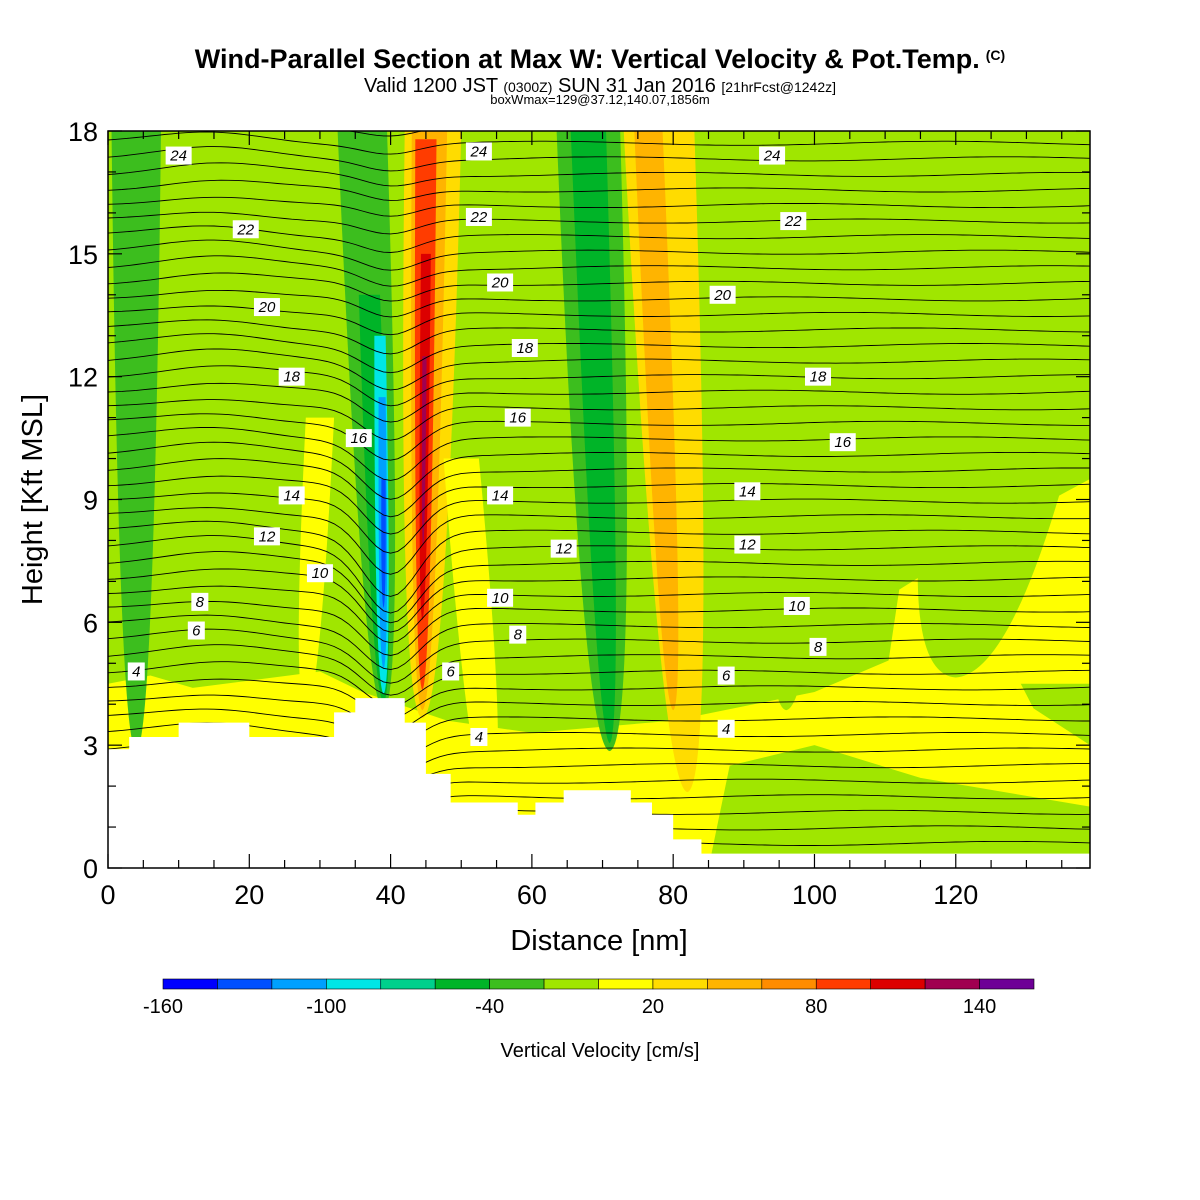  Describe the element at coordinates (291, 377) in the screenshot. I see `theta-label-9: 18` at that location.